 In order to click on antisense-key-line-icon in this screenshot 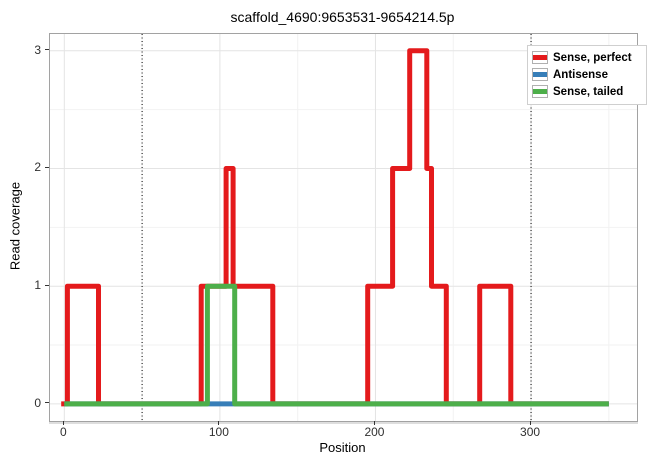, I will do `click(540, 74)`.